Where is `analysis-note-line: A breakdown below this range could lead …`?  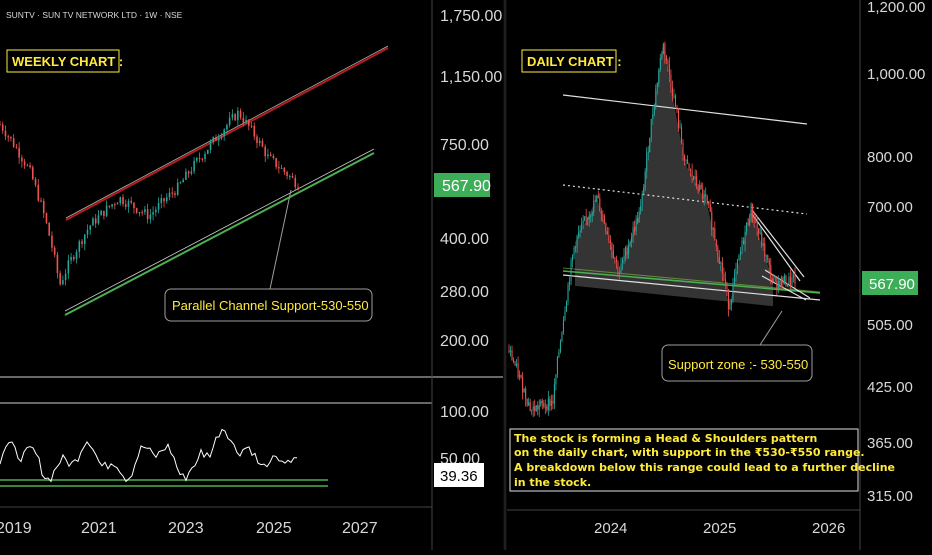
analysis-note-line: A breakdown below this range could lead … is located at coordinates (704, 467).